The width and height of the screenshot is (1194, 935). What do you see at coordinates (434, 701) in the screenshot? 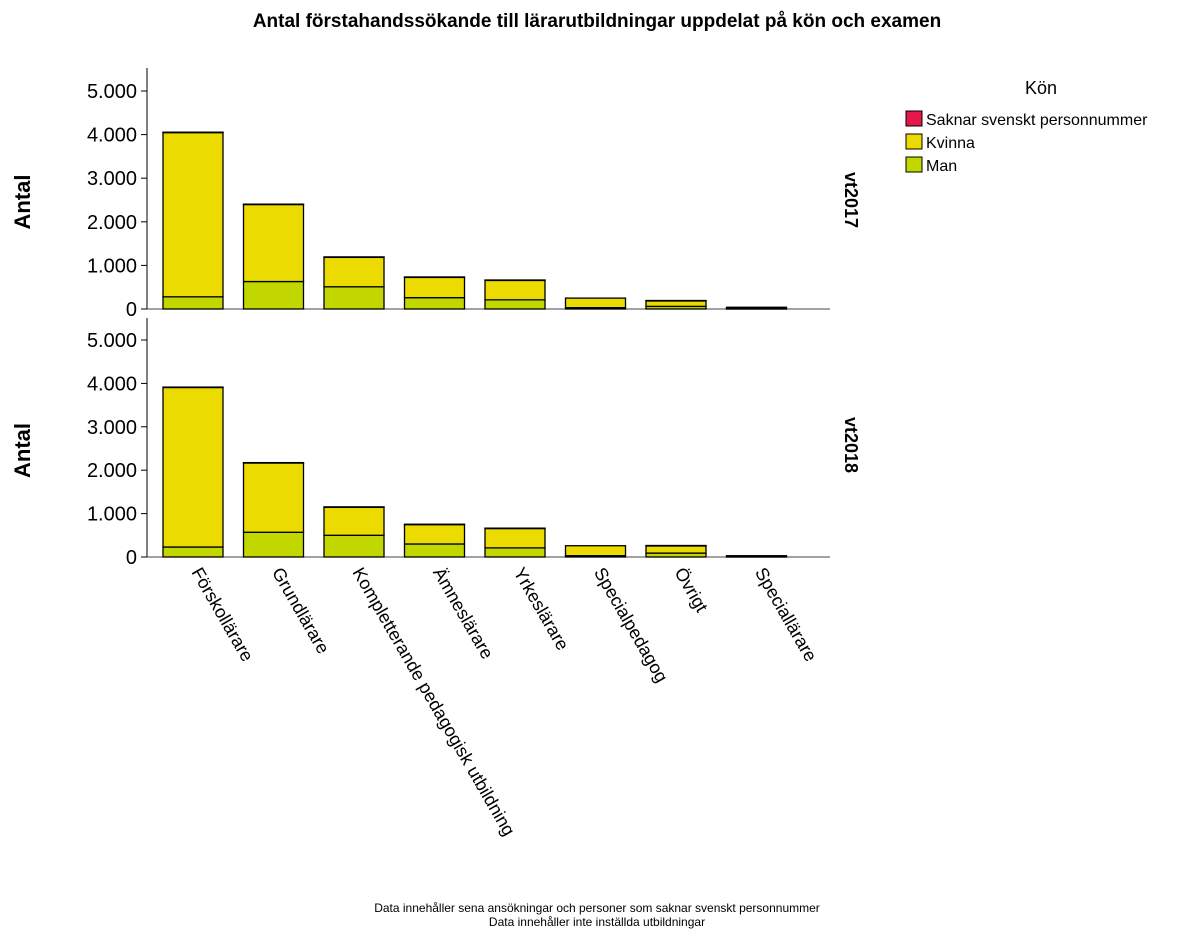
I see `x-tick-label: Kompletterande pedagogisk utbildning` at bounding box center [434, 701].